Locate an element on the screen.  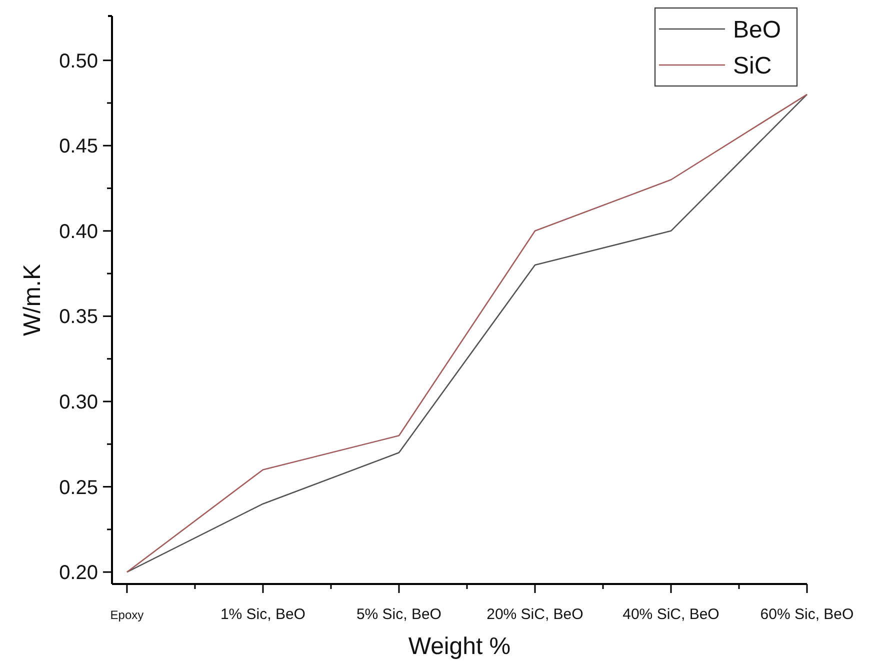
y-tick-label: 0.35 is located at coordinates (78, 317).